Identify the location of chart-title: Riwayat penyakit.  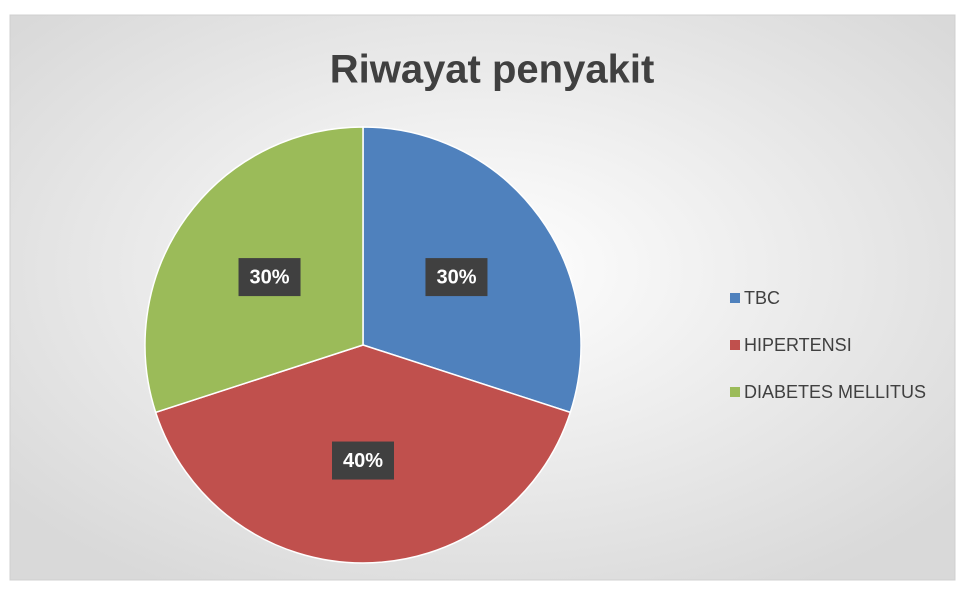
(492, 70).